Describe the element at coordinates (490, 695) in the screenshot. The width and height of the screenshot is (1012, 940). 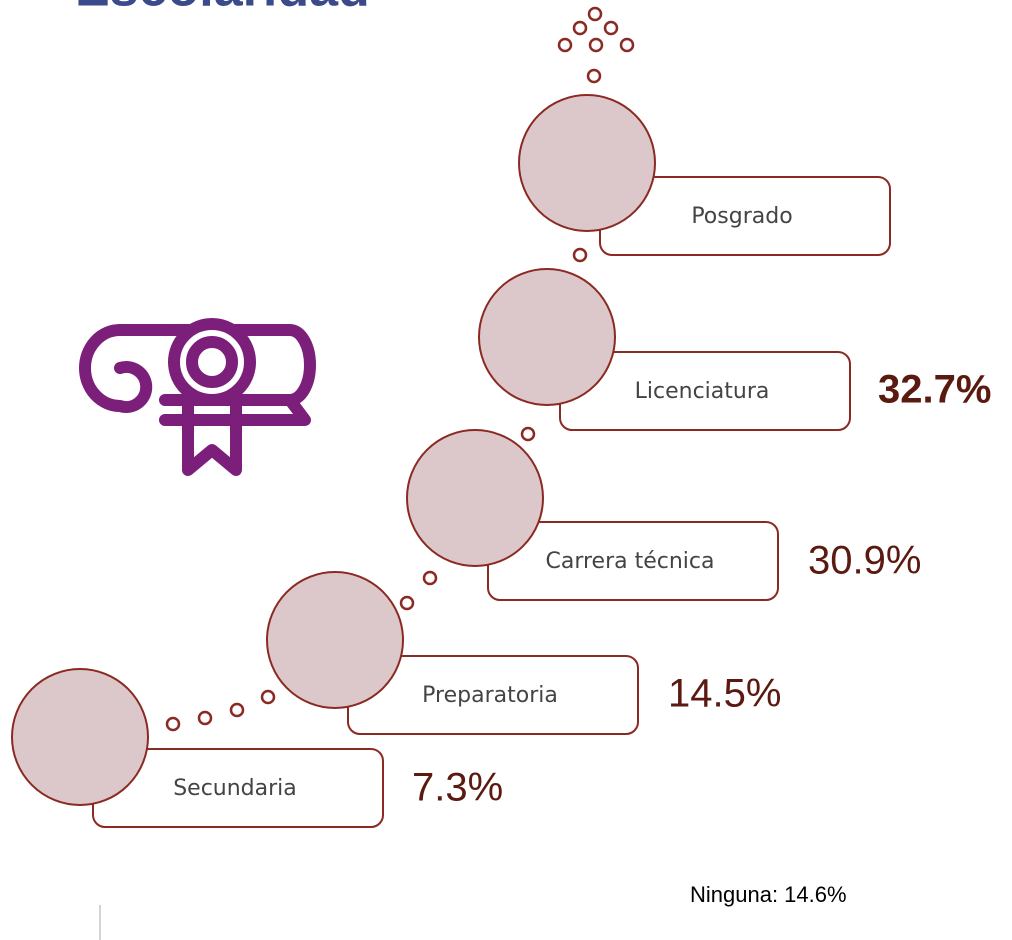
I see `level-label: Preparatoria` at that location.